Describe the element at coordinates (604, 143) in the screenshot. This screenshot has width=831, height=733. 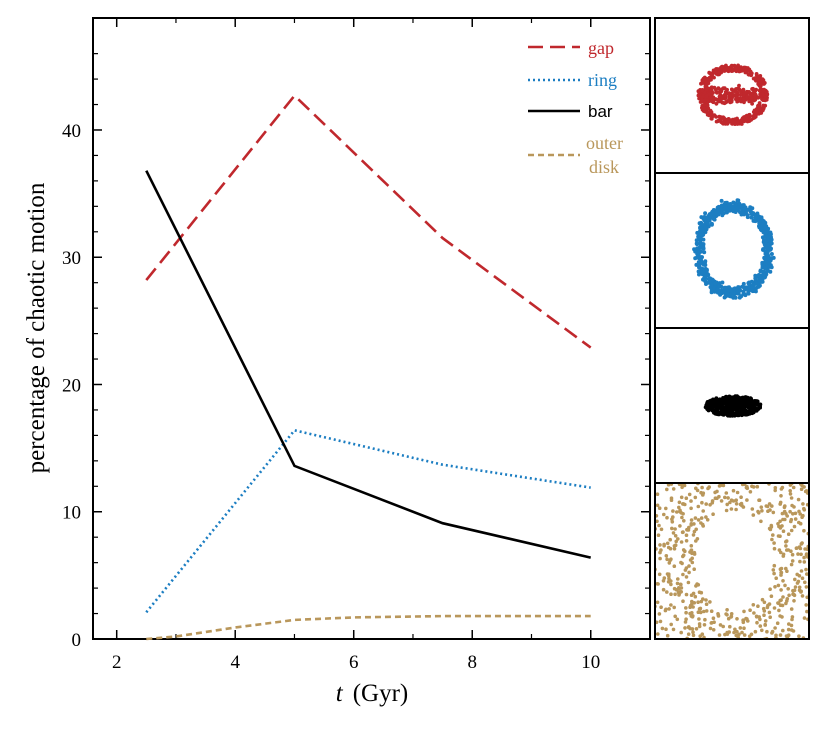
I see `legend-label-outer: outer` at that location.